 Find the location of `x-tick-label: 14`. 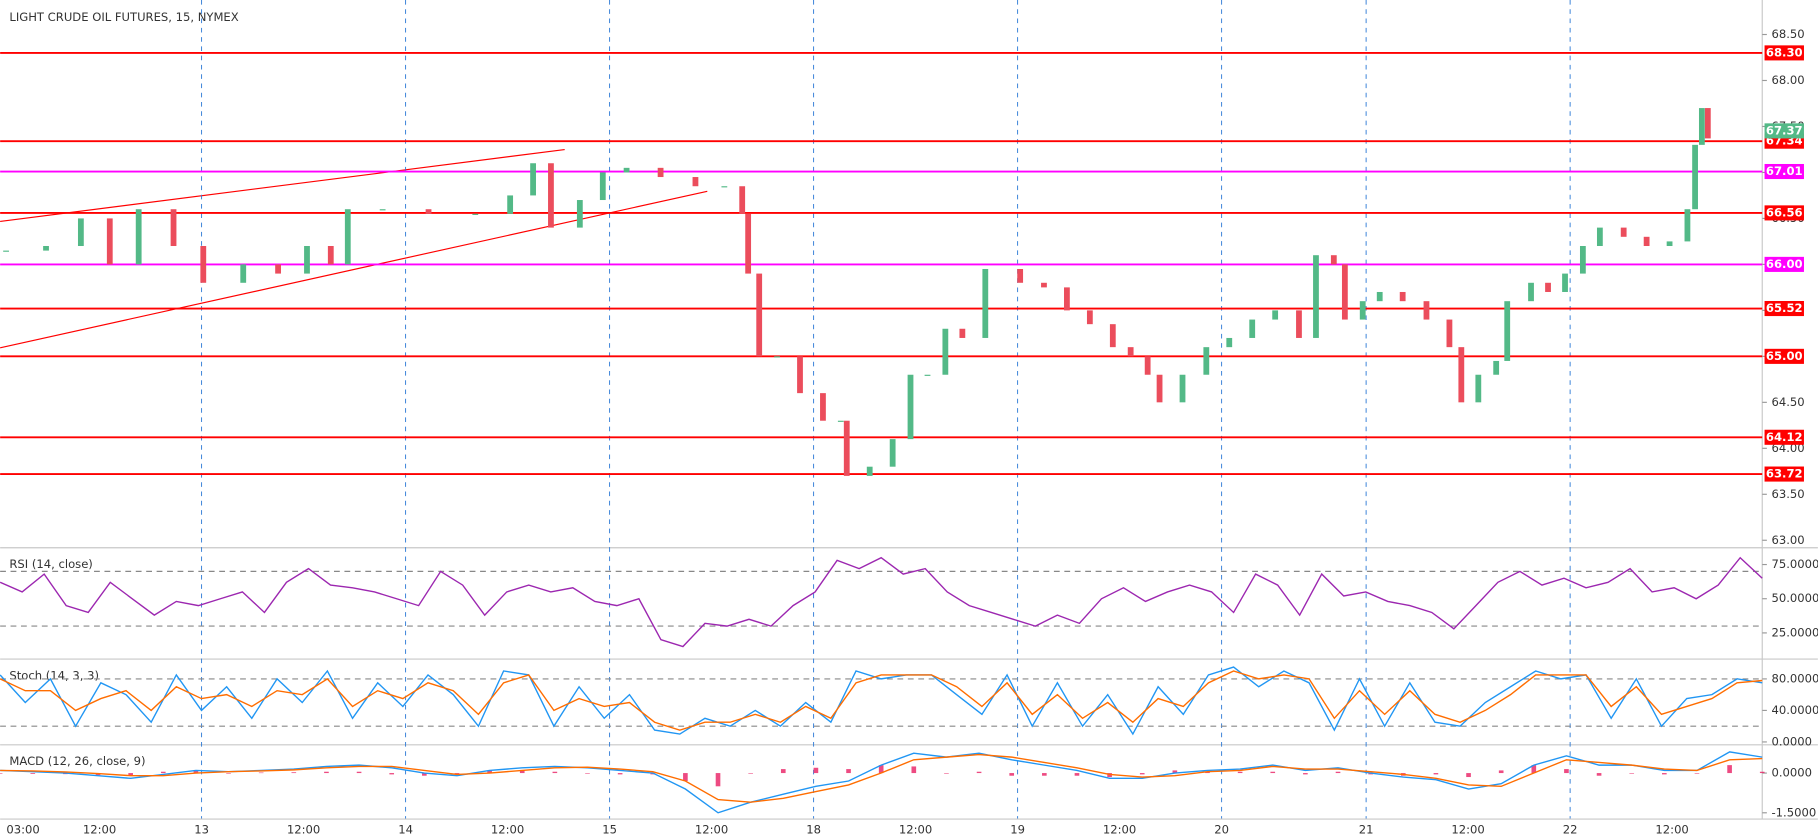

x-tick-label: 14 is located at coordinates (405, 830).